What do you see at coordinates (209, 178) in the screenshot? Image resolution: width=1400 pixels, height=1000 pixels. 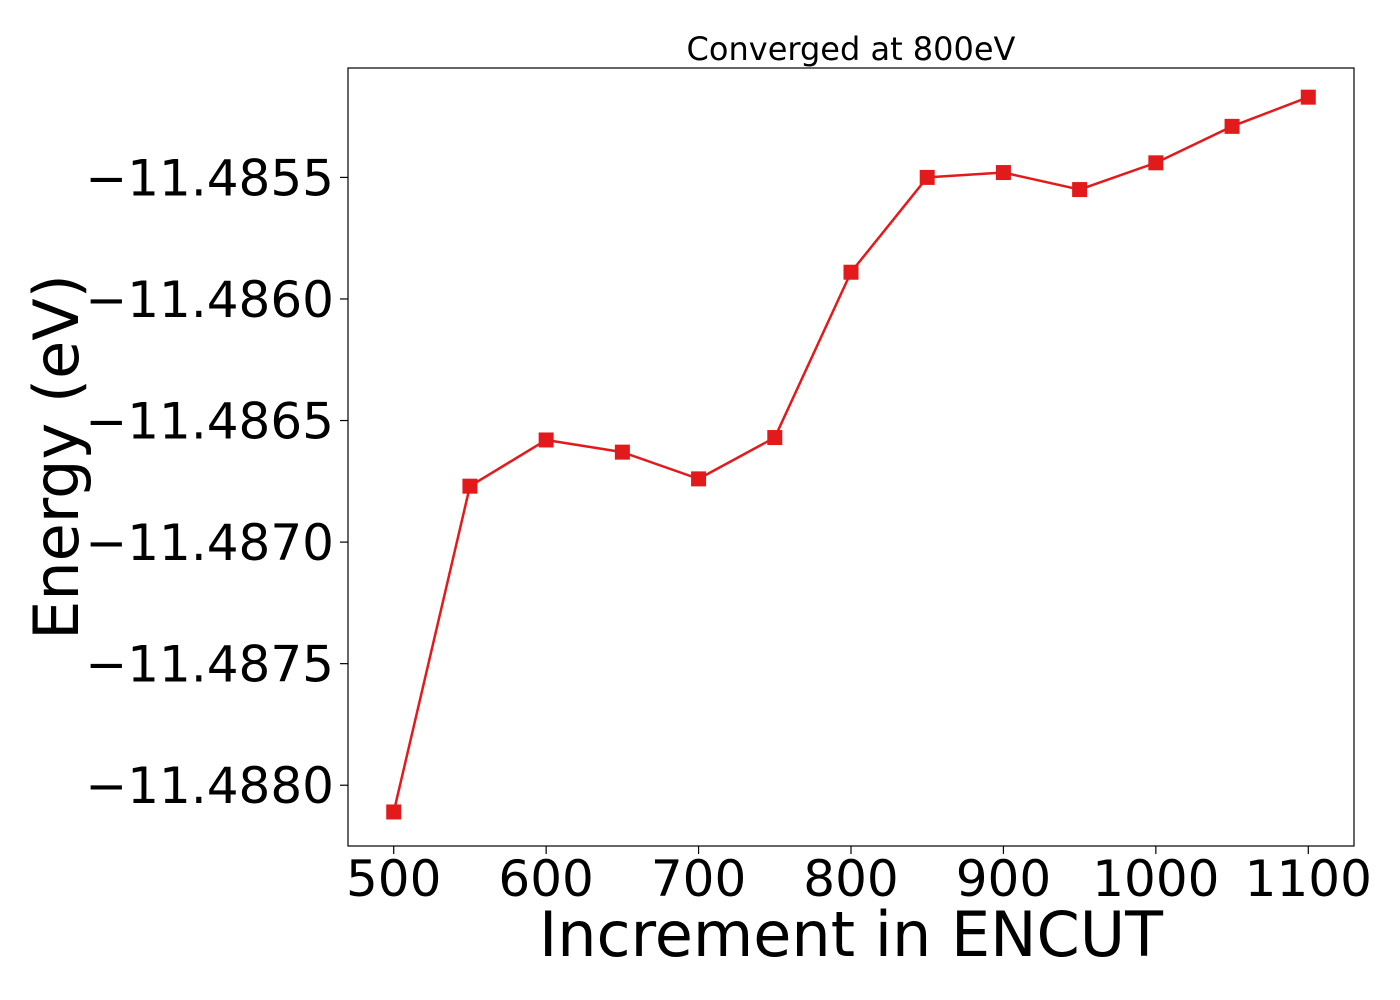 I see `y-tick-label: −11.4855` at bounding box center [209, 178].